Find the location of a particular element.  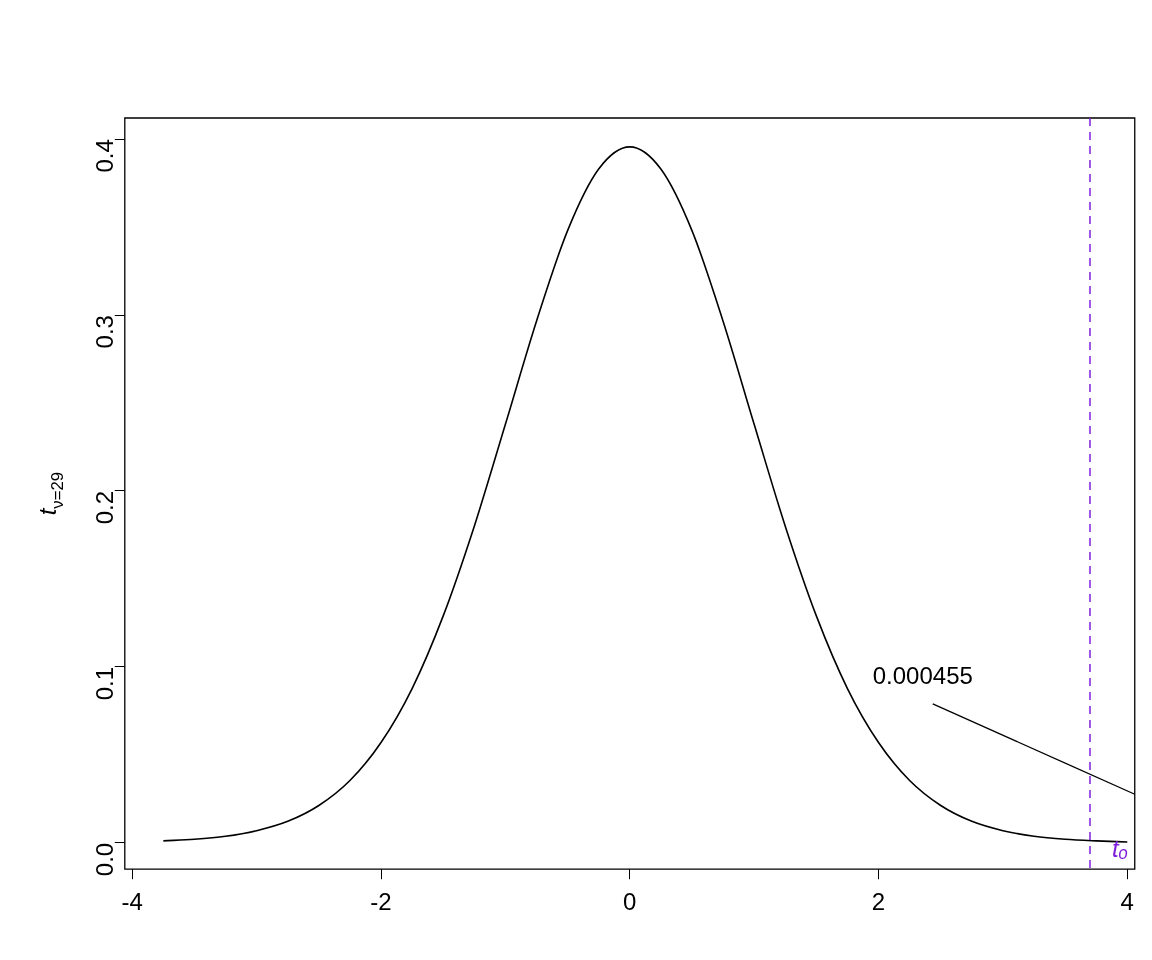

y-tick-label: 0.1 is located at coordinates (105, 683).